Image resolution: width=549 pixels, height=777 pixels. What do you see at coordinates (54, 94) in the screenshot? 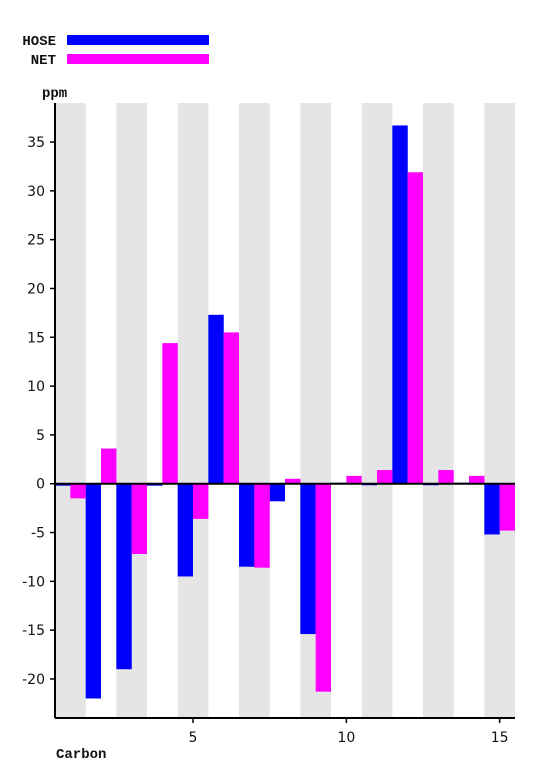
I see `y-axis-label: ppm` at bounding box center [54, 94].